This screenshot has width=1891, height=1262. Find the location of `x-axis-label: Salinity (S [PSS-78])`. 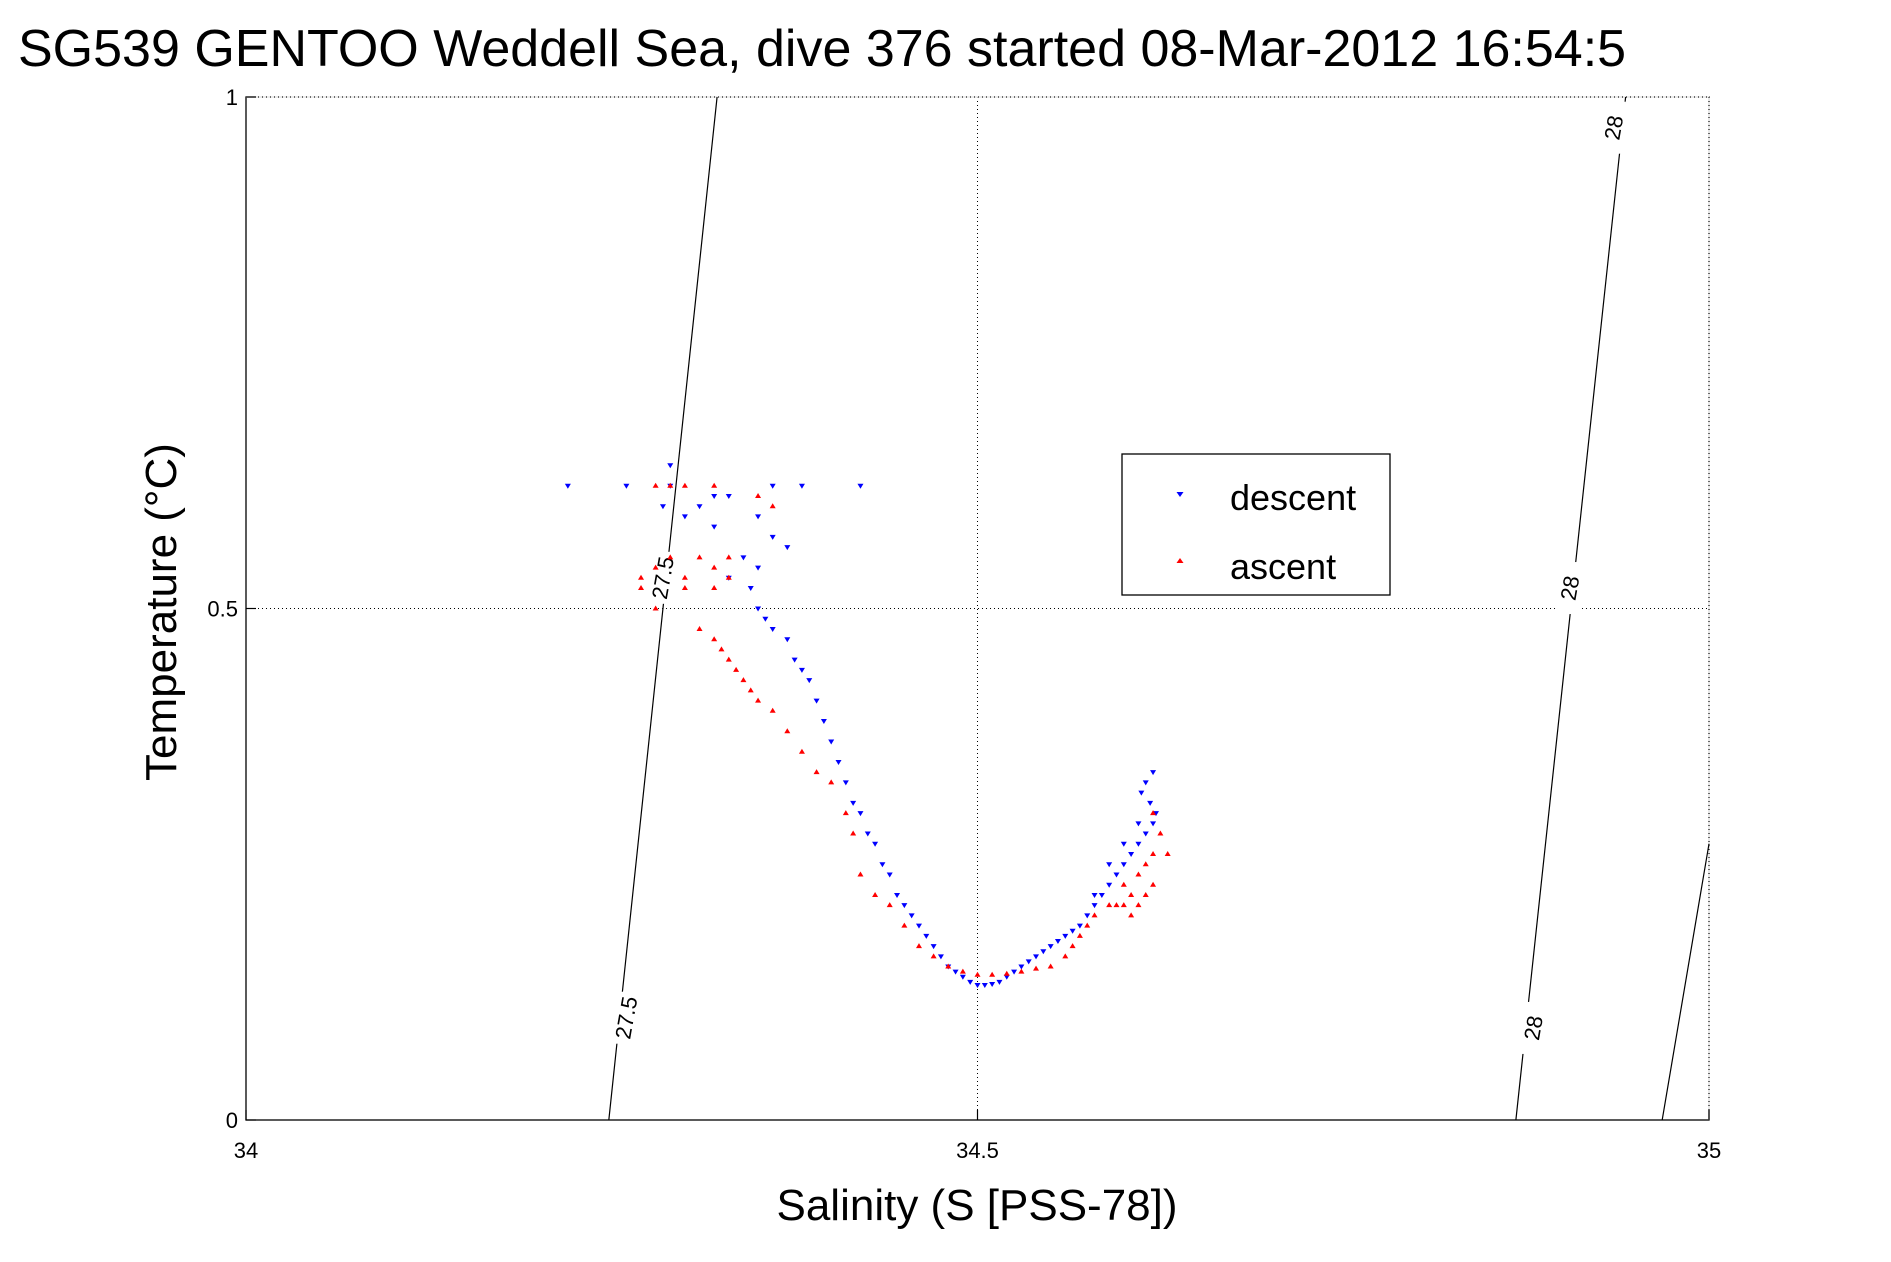

x-axis-label: Salinity (S [PSS-78]) is located at coordinates (976, 1205).